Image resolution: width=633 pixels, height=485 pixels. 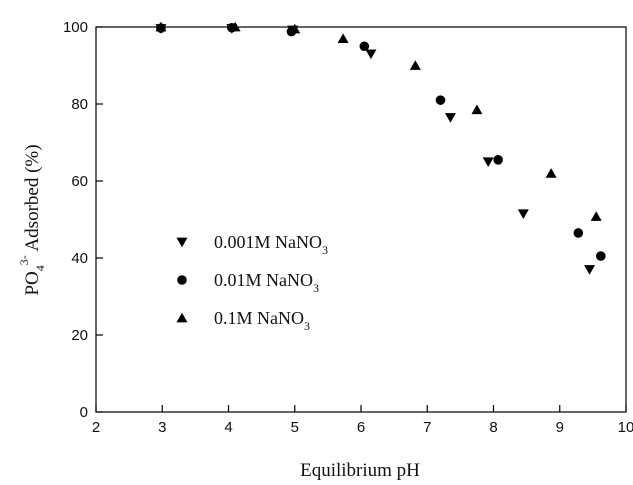 I want to click on x-tick-label: 3, so click(x=162, y=427).